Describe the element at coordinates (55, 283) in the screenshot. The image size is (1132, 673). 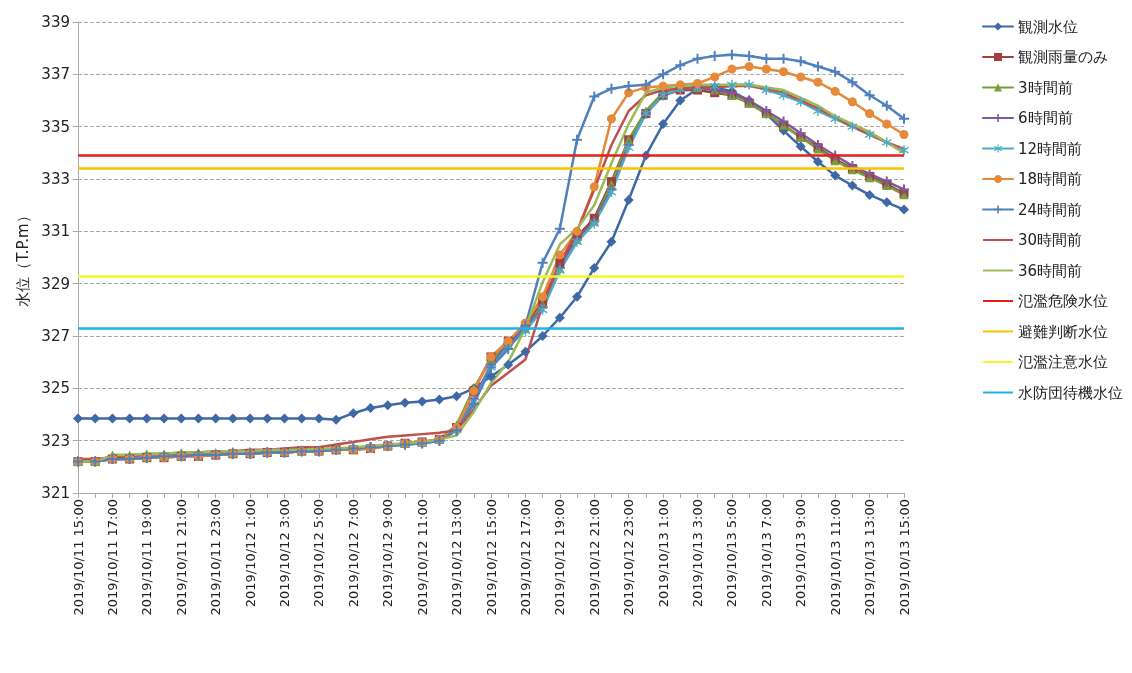
I see `y-tick-label: 329` at that location.